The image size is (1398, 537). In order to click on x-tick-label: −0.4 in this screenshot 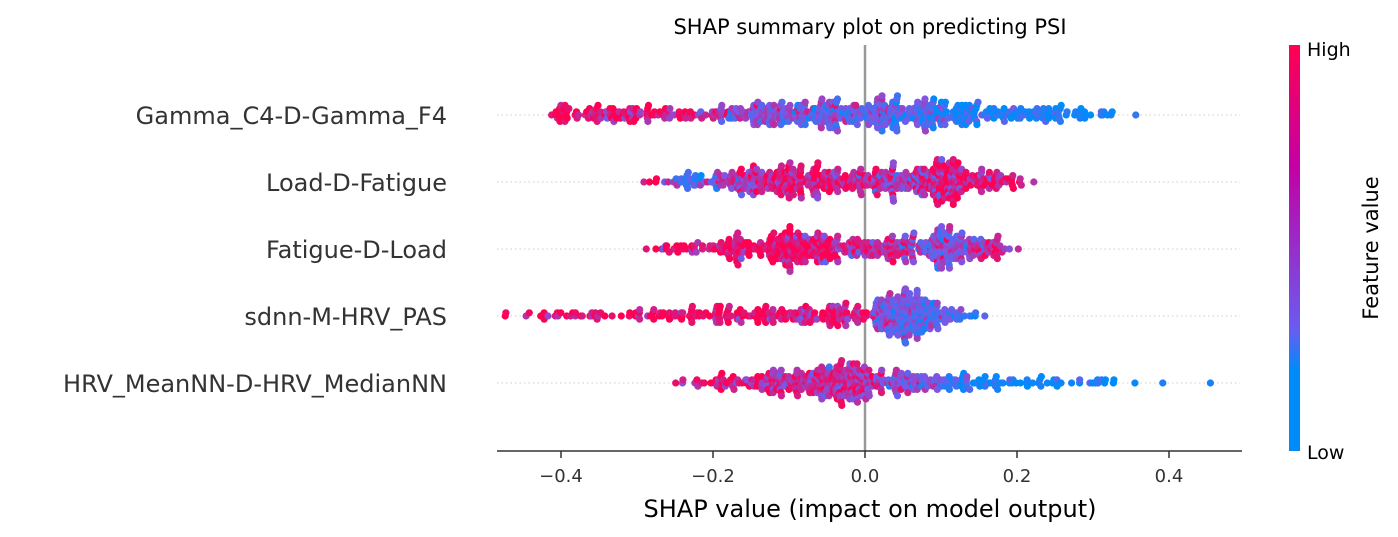, I will do `click(561, 476)`.